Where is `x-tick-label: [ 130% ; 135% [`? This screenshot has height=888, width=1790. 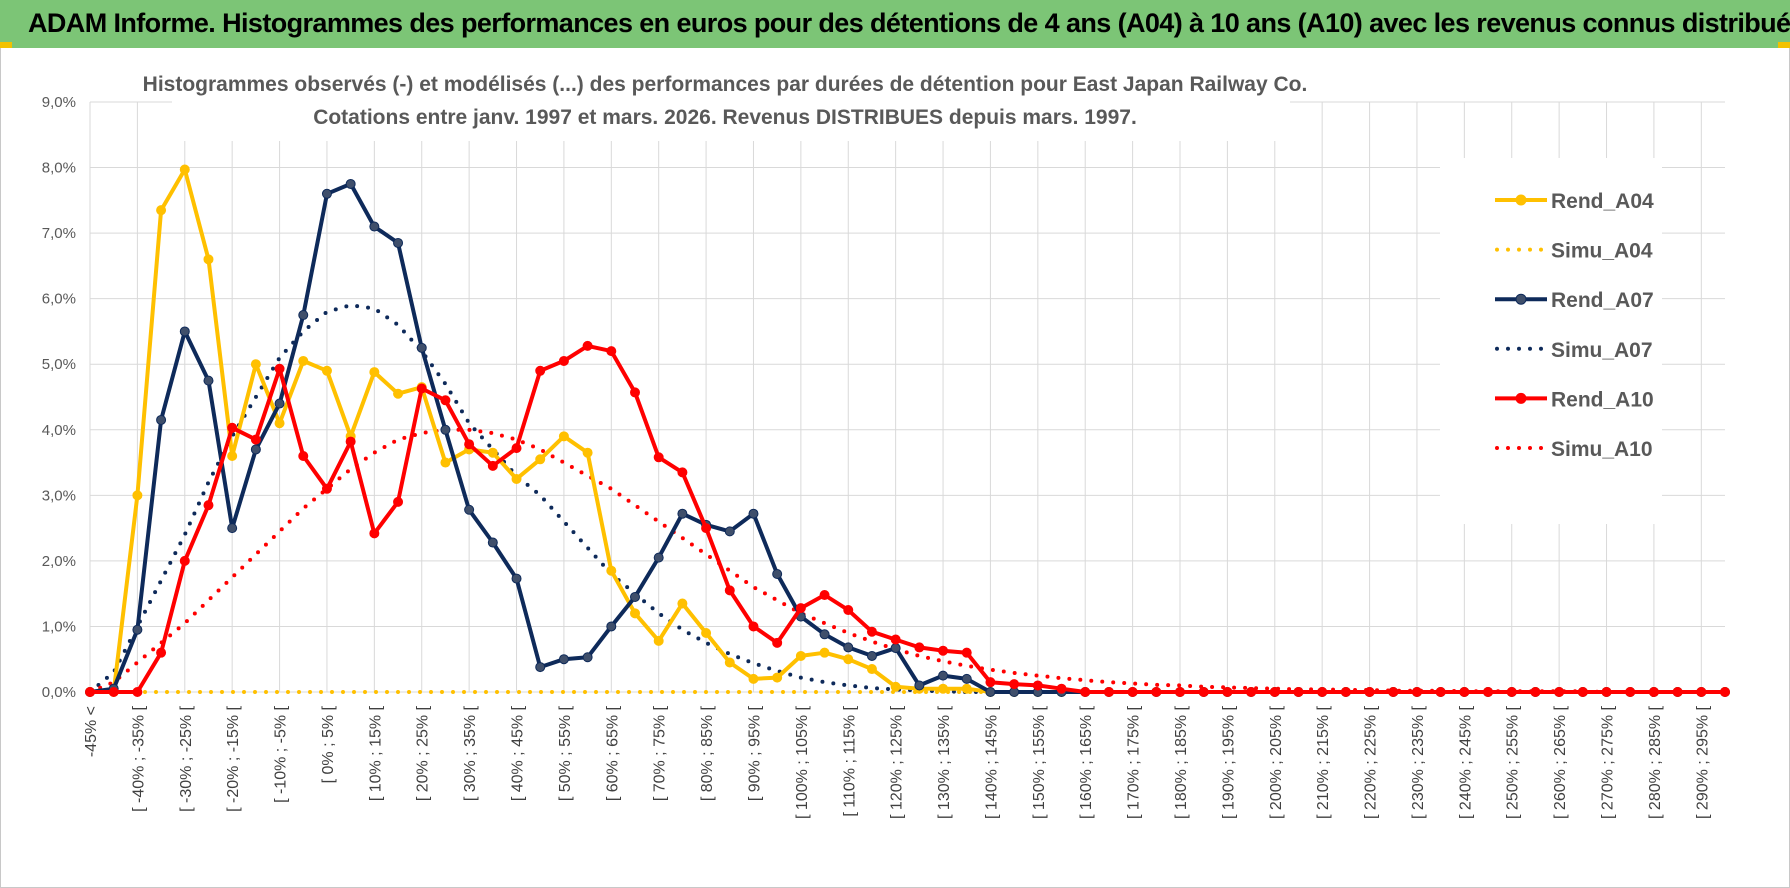 x-tick-label: [ 130% ; 135% [ is located at coordinates (944, 762).